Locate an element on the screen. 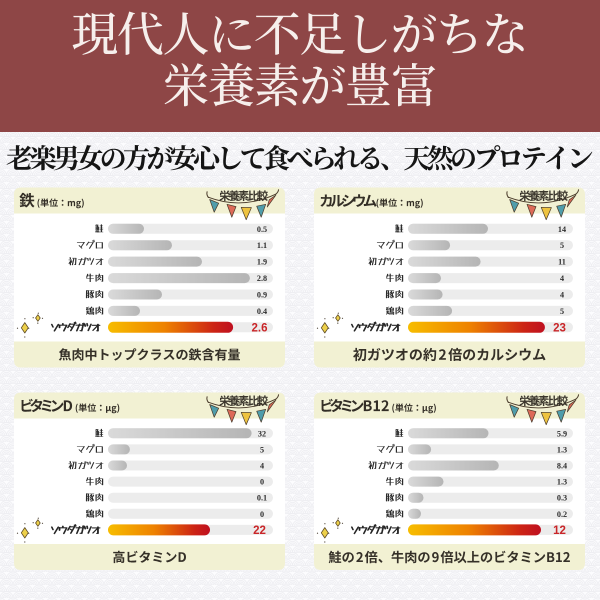  svg-text: 0.5 is located at coordinates (262, 229).